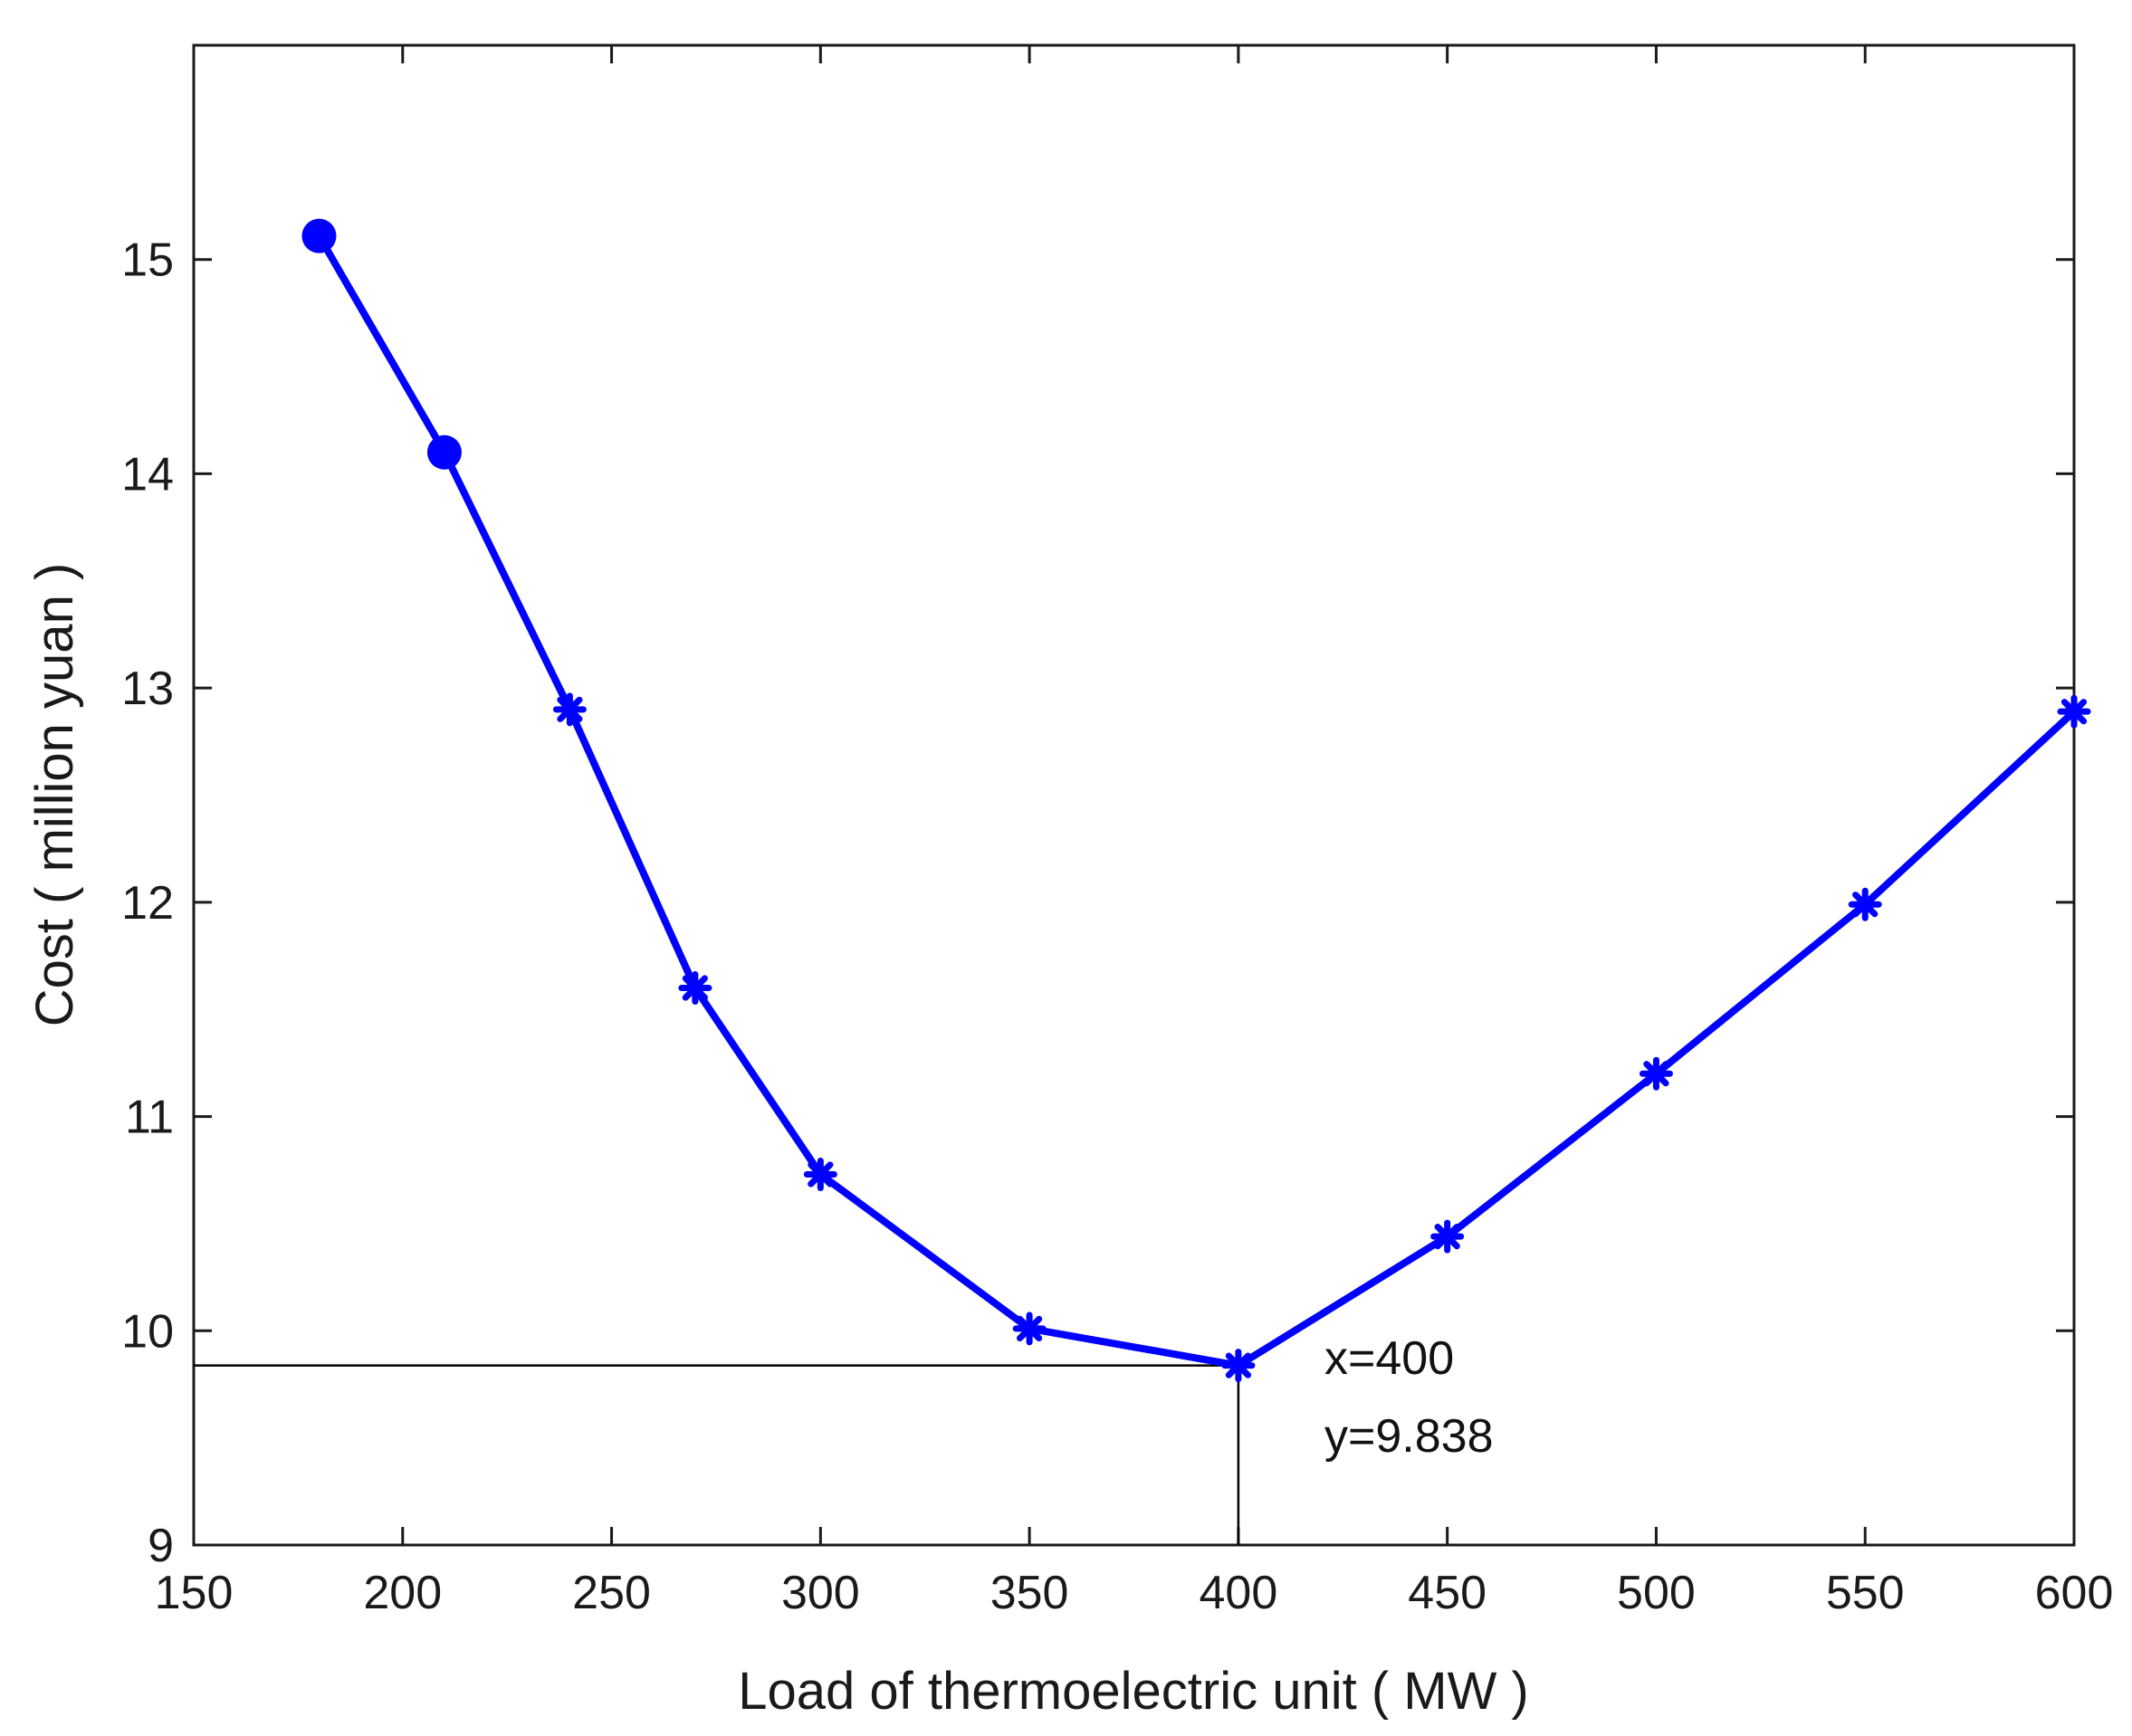 This screenshot has width=2132, height=1736. I want to click on y-tick-label: 9, so click(161, 1546).